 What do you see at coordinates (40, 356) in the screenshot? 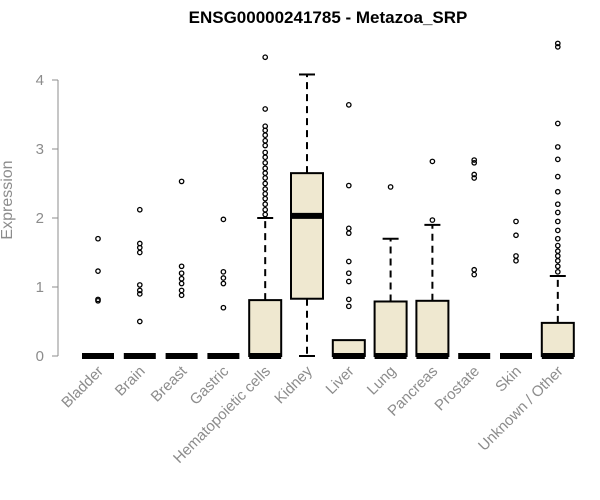
I see `y-tick-label: 0` at bounding box center [40, 356].